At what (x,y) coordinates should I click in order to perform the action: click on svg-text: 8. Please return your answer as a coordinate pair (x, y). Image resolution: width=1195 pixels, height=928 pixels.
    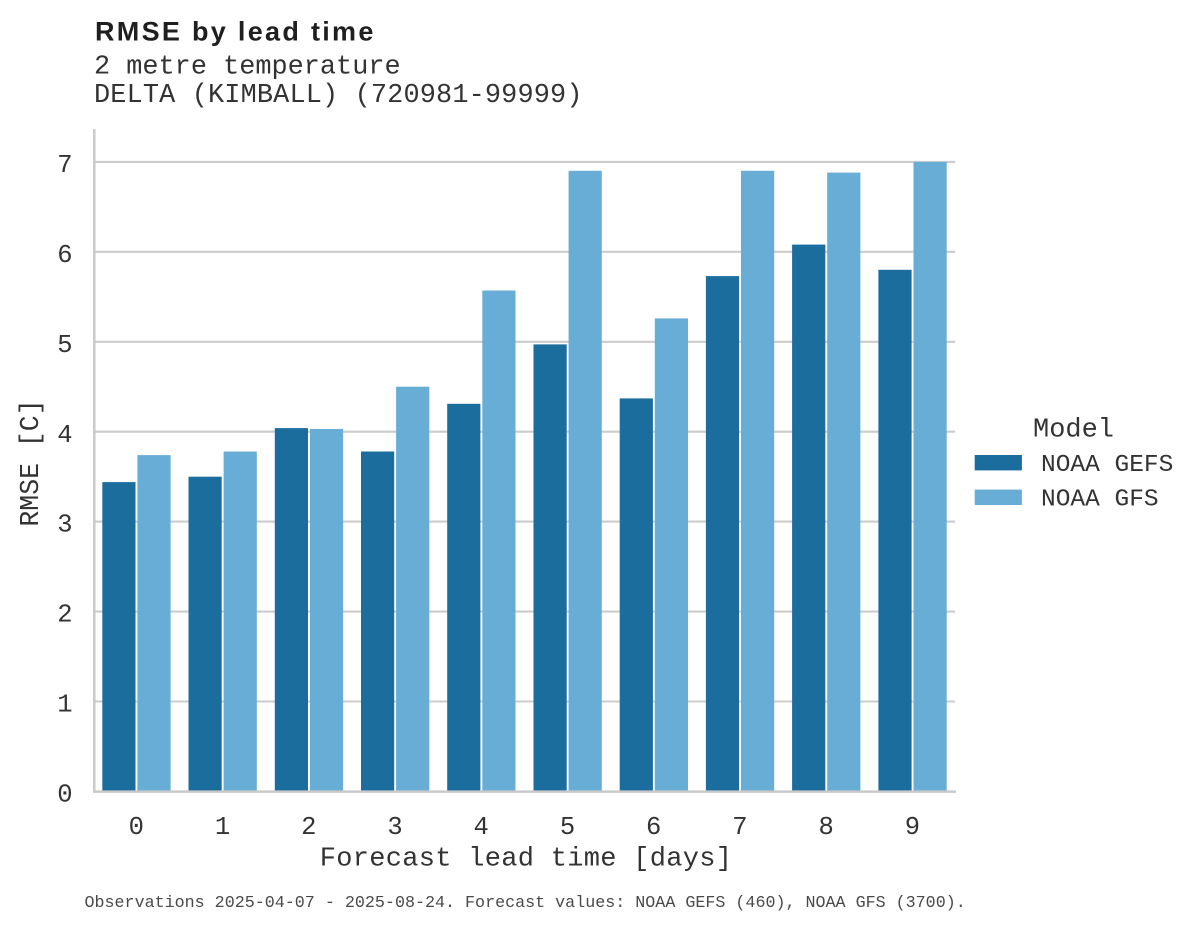
    Looking at the image, I should click on (825, 827).